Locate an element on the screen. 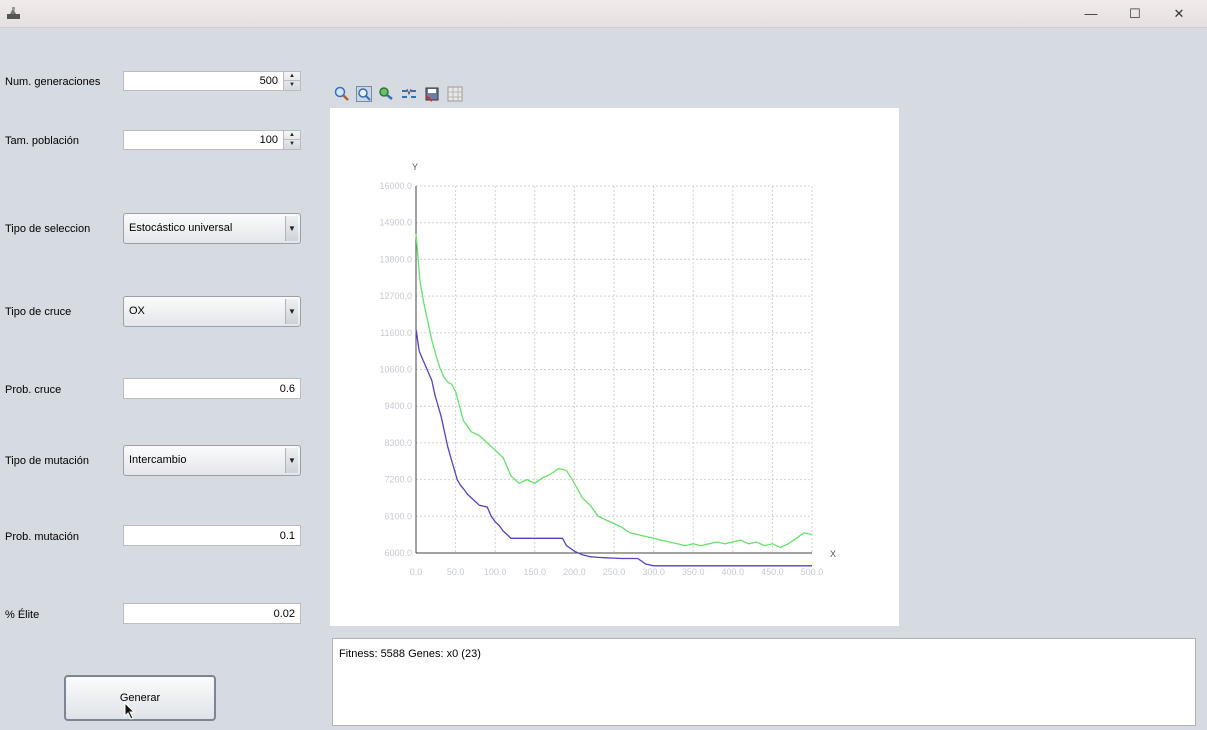  grid-icon is located at coordinates (455, 94).